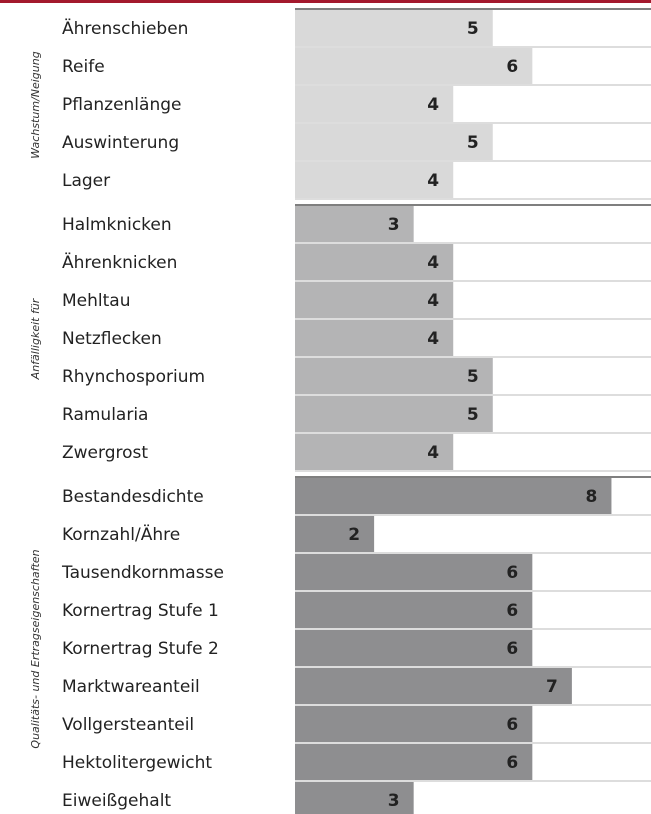 Image resolution: width=651 pixels, height=814 pixels. I want to click on category-label: Ährenknicken, so click(119, 262).